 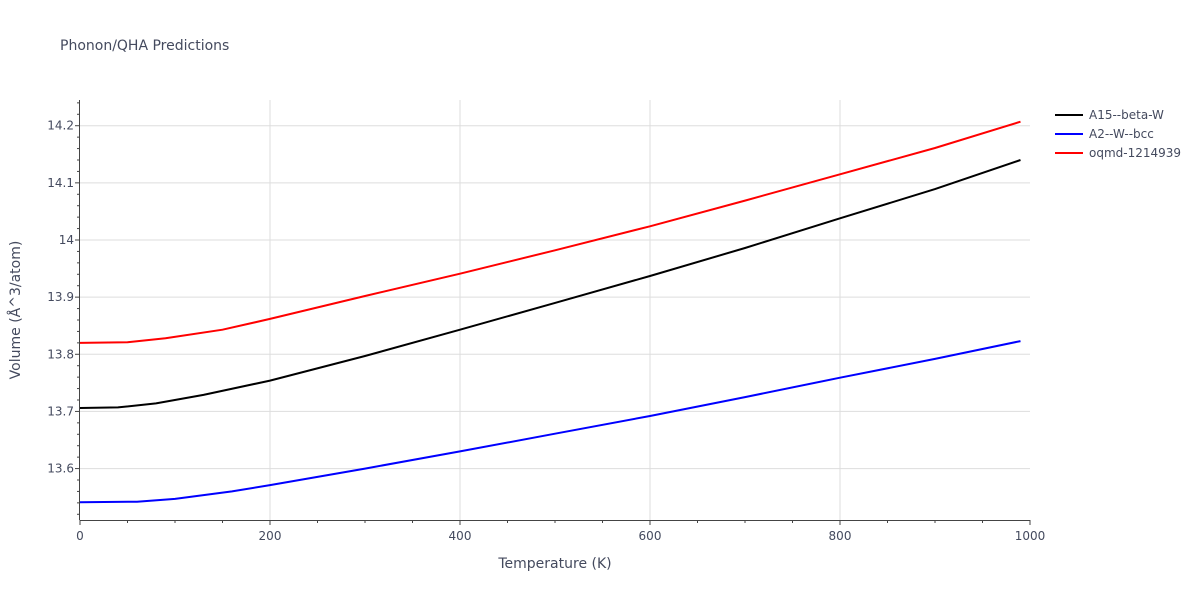 I want to click on legend-label: A2--W--bcc, so click(x=1121, y=134).